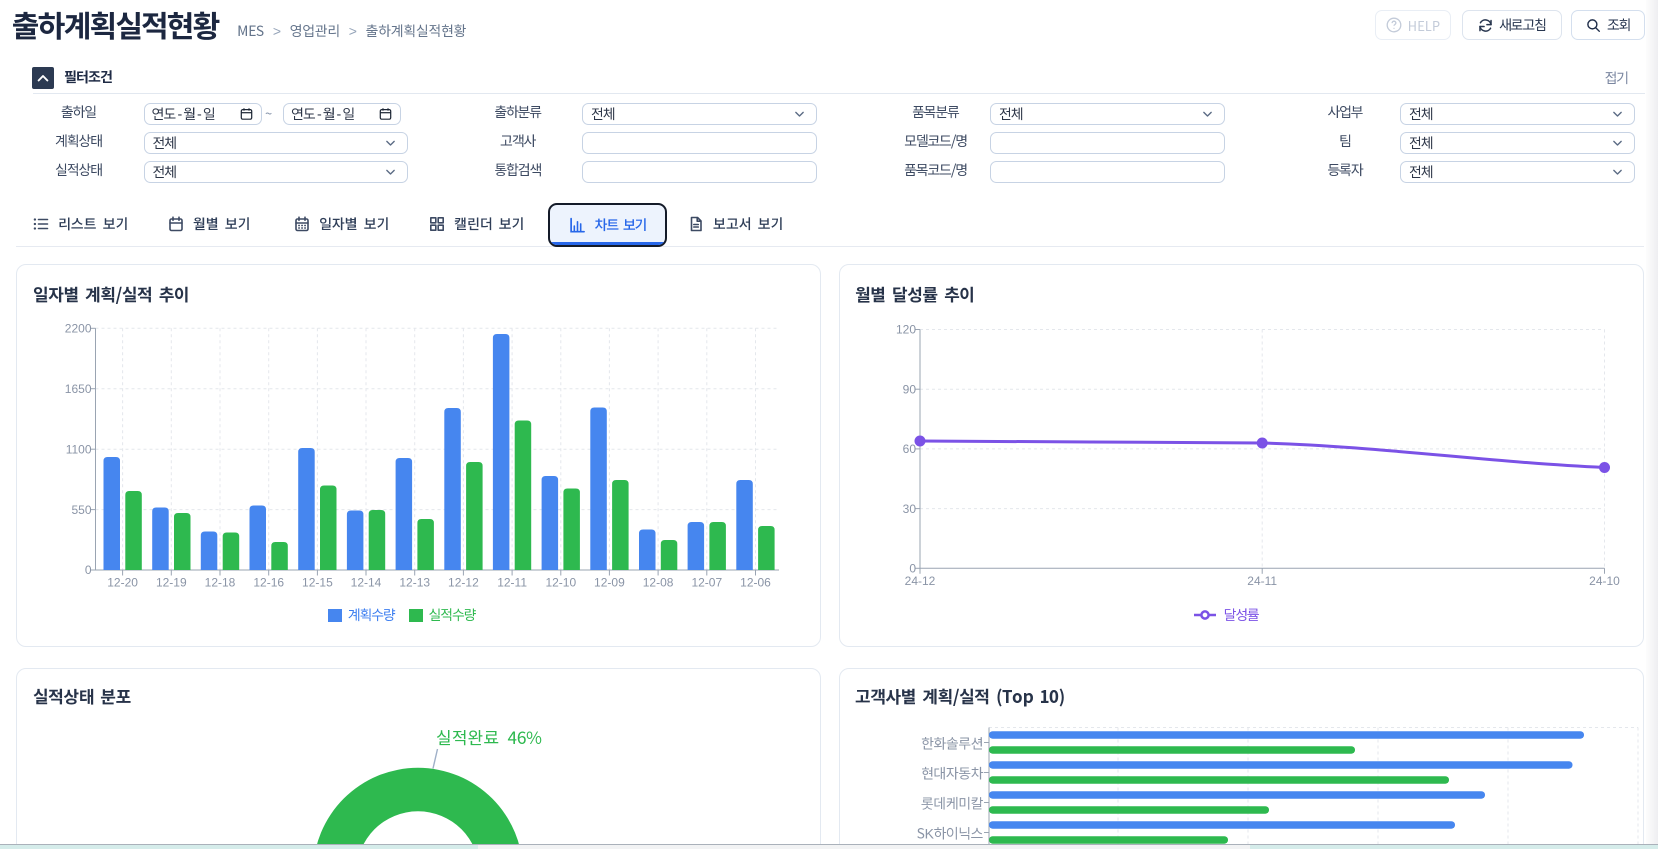 The height and width of the screenshot is (849, 1658). I want to click on svg-text: 60, so click(910, 449).